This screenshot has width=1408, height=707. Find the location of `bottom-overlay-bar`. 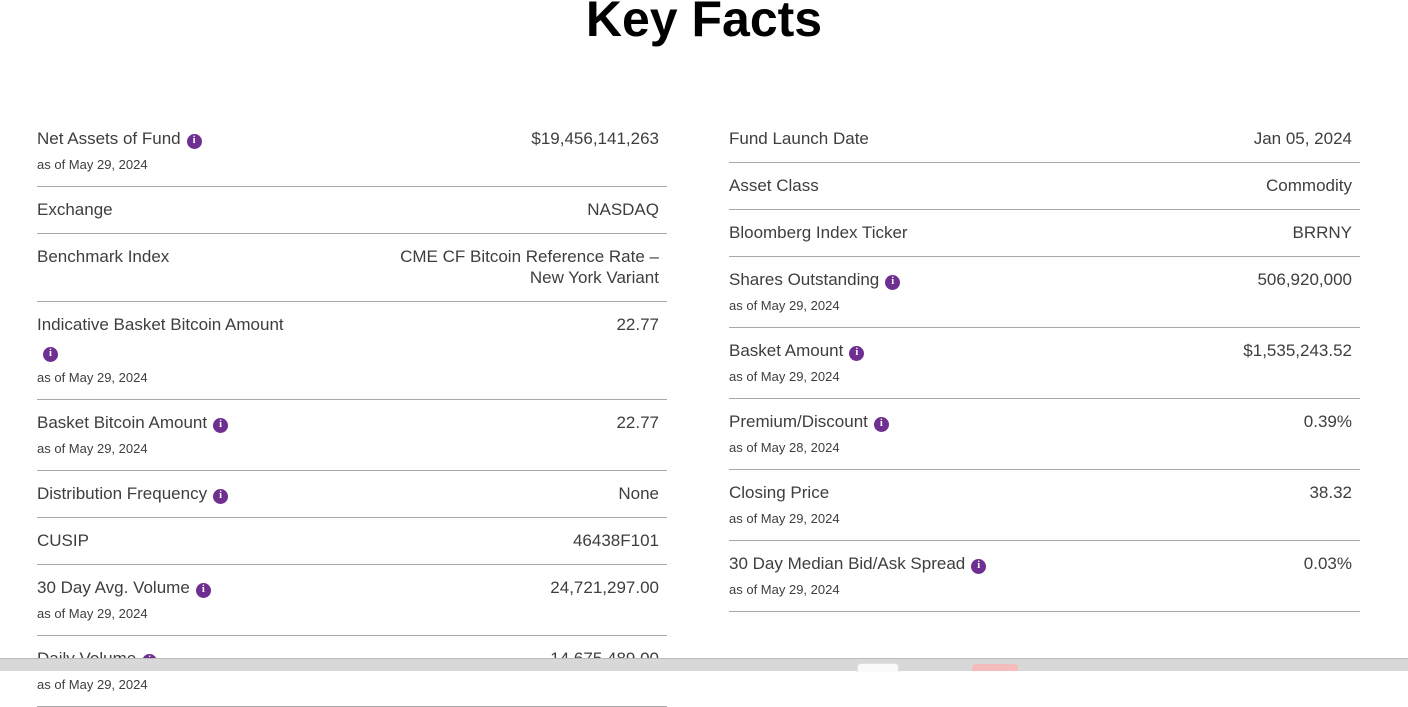

bottom-overlay-bar is located at coordinates (704, 665).